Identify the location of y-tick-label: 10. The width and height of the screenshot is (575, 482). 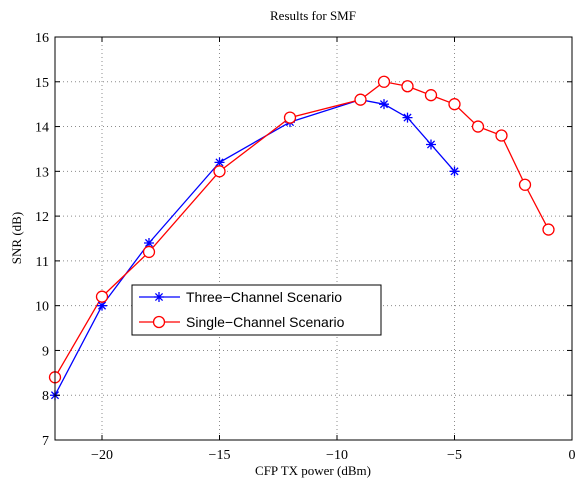
(42, 307).